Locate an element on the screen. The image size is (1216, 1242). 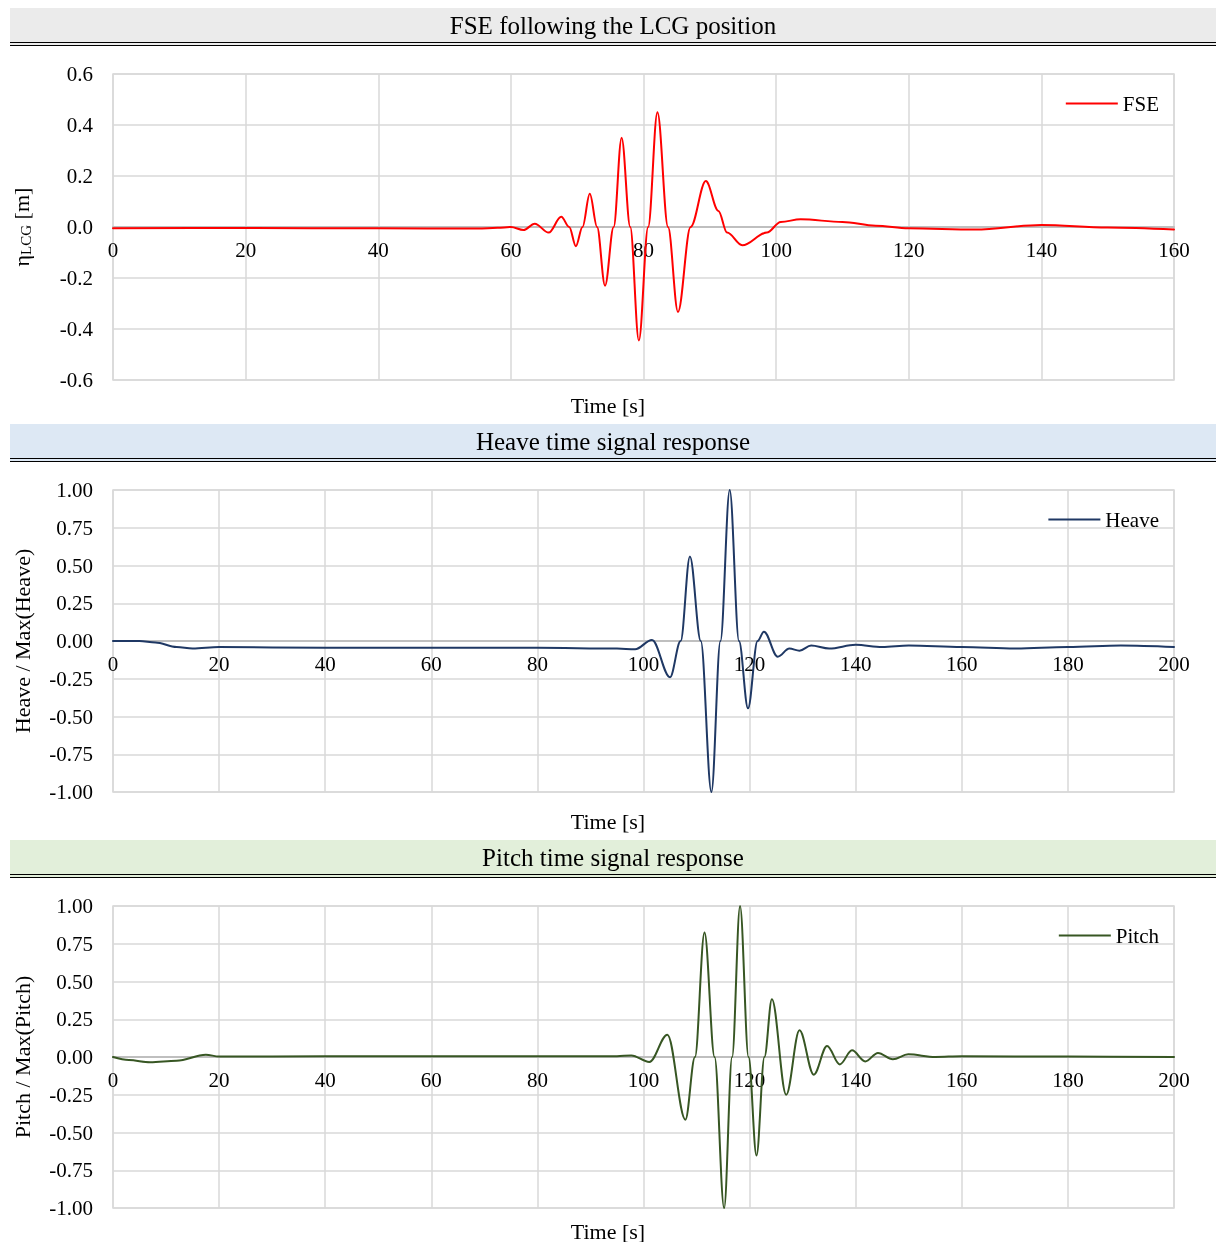
legend-label: FSE is located at coordinates (1140, 103).